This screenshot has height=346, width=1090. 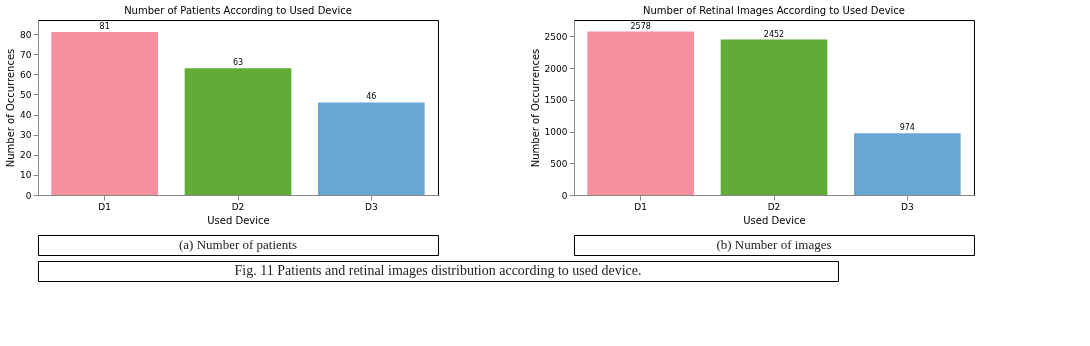 I want to click on caption: Fig. 11 Patients and retinal images distribution according to used device., so click(x=438, y=270).